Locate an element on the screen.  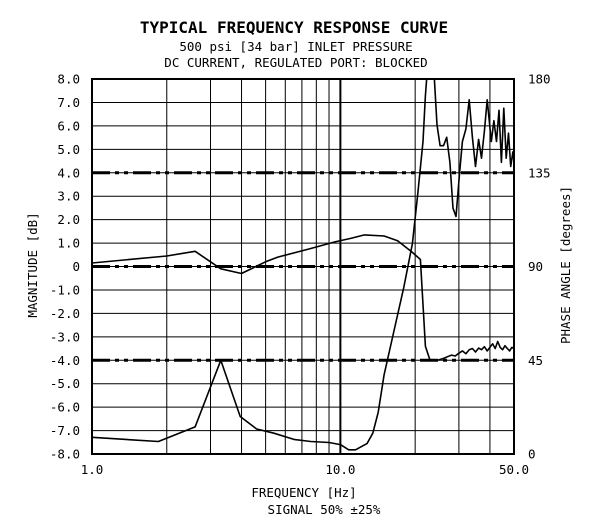
y2-tick-label: 180 is located at coordinates (539, 79).